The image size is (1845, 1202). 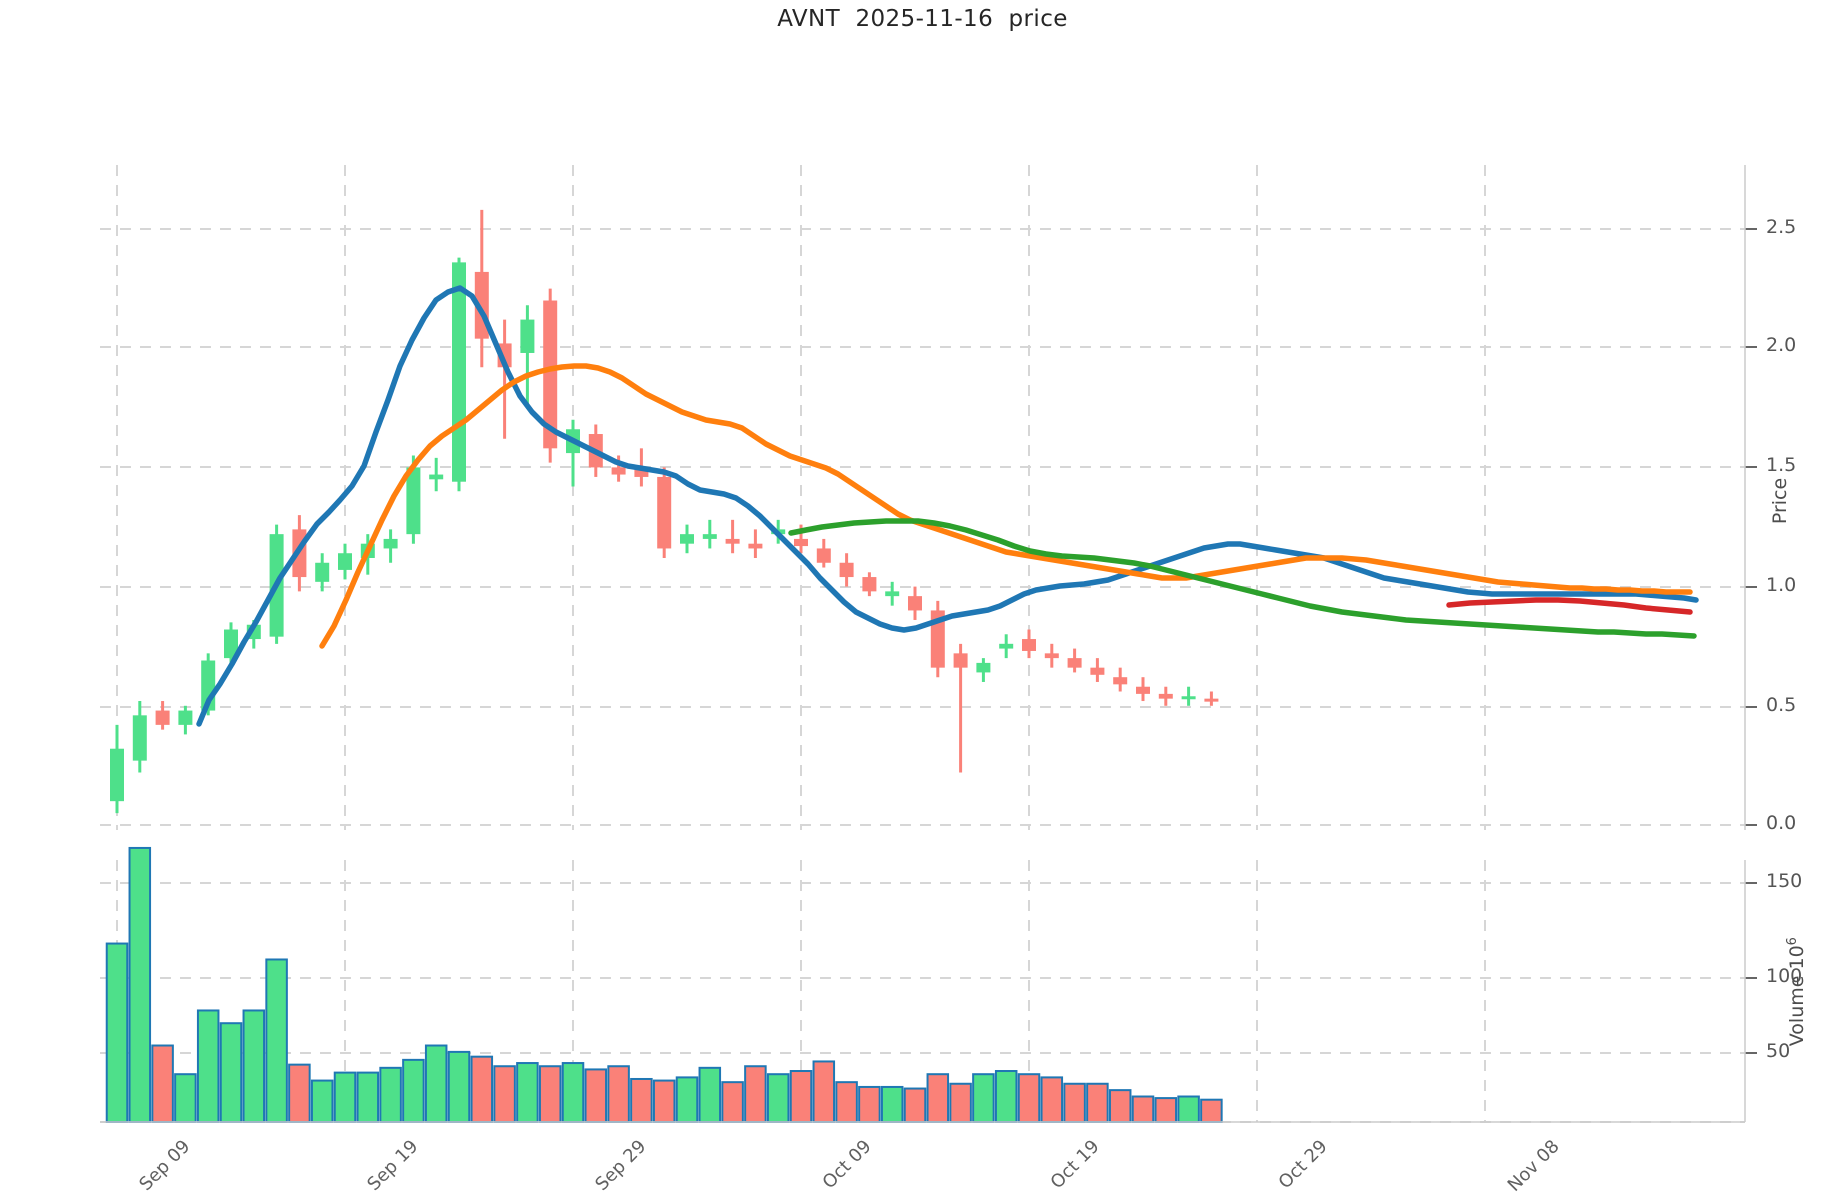 I want to click on volume-bar-series, so click(x=664, y=985).